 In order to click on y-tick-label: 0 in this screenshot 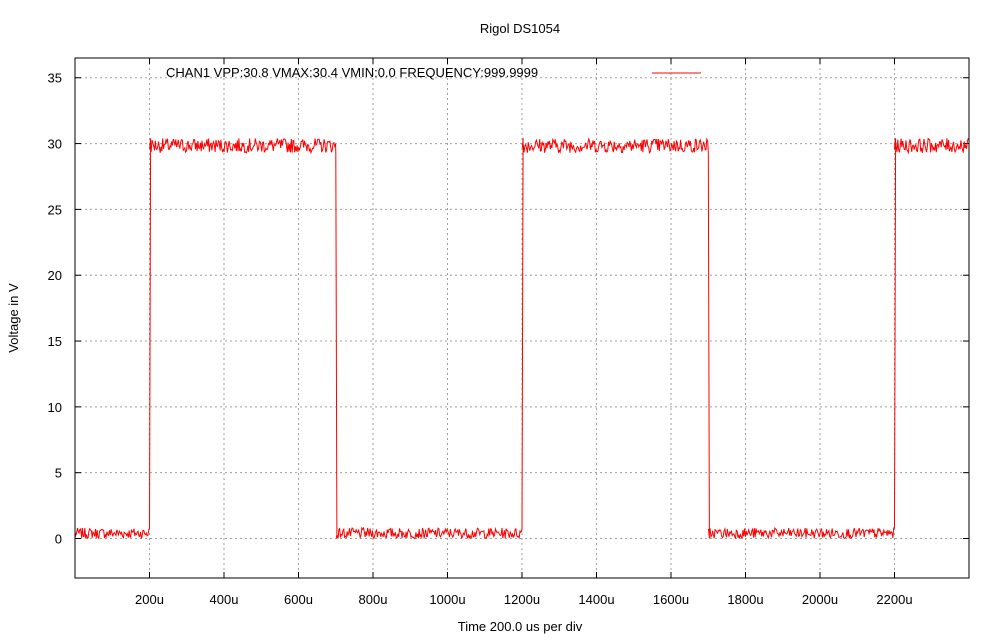, I will do `click(58, 539)`.